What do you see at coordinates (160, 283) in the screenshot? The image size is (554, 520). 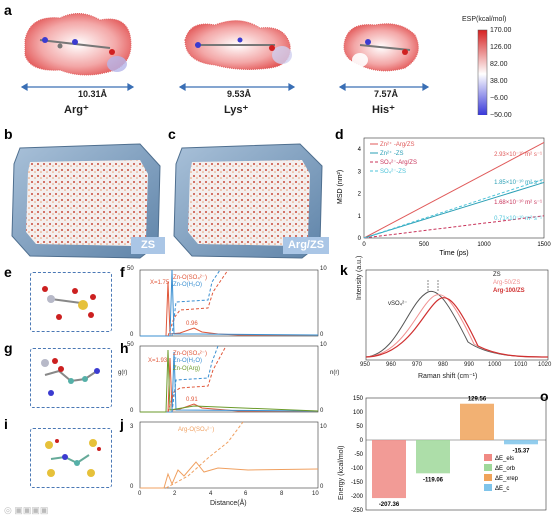 I see `rdf-f-ann-x: X=1.75` at bounding box center [160, 283].